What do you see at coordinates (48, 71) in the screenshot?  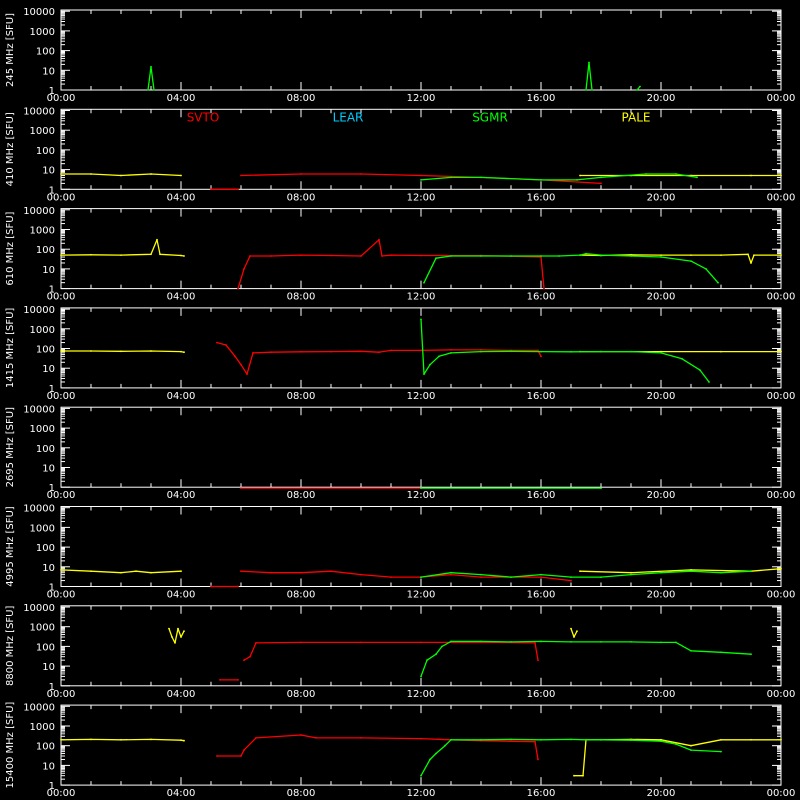 I see `y-tick-label: 10` at bounding box center [48, 71].